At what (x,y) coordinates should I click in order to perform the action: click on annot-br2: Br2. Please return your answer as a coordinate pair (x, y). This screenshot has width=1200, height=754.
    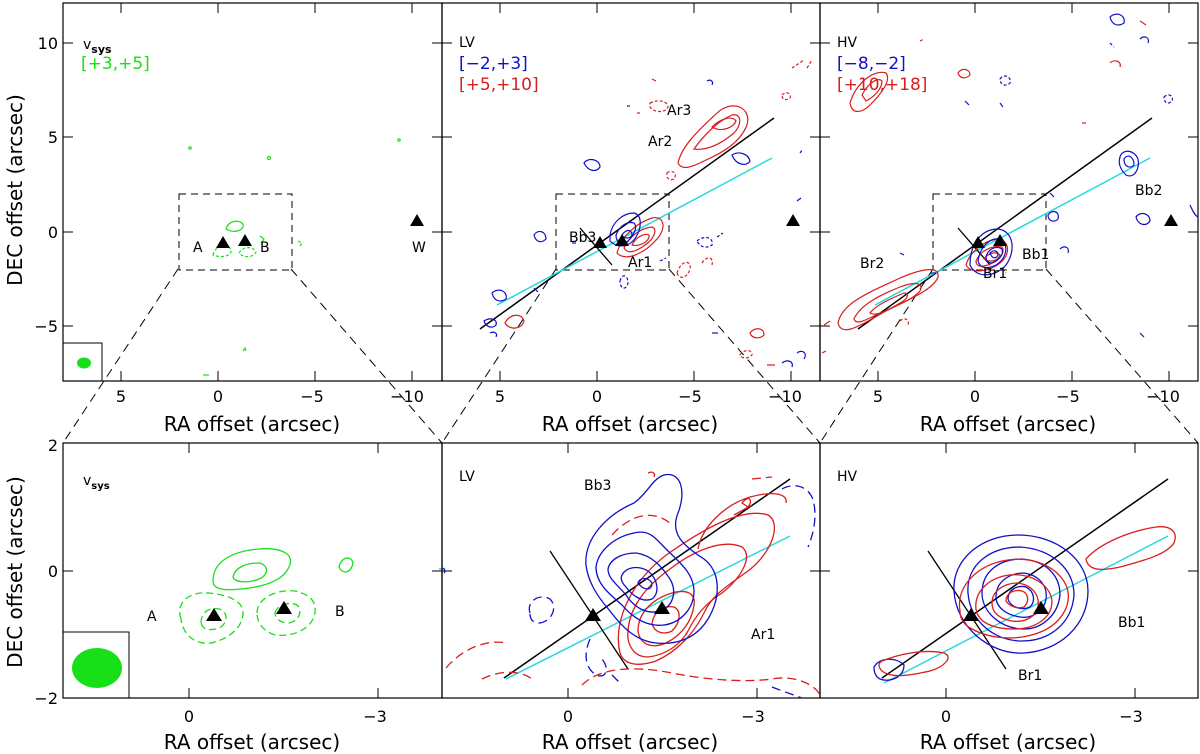
    Looking at the image, I should click on (872, 264).